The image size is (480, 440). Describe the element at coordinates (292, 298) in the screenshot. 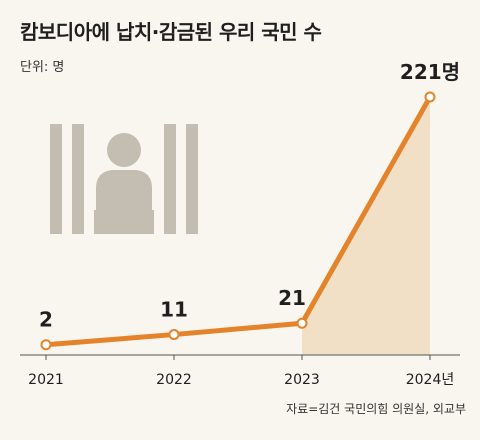

I see `data-label: 21` at that location.